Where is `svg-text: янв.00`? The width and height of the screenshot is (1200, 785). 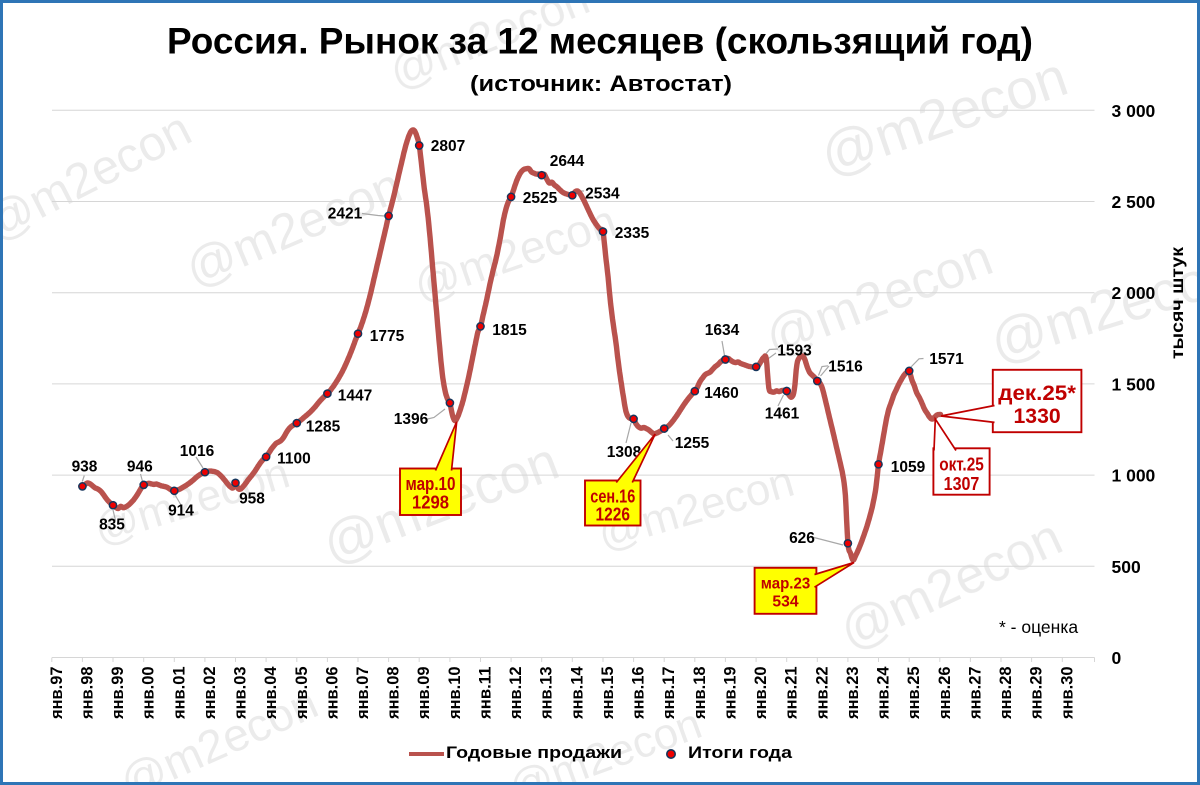
svg-text: янв.00 is located at coordinates (148, 693).